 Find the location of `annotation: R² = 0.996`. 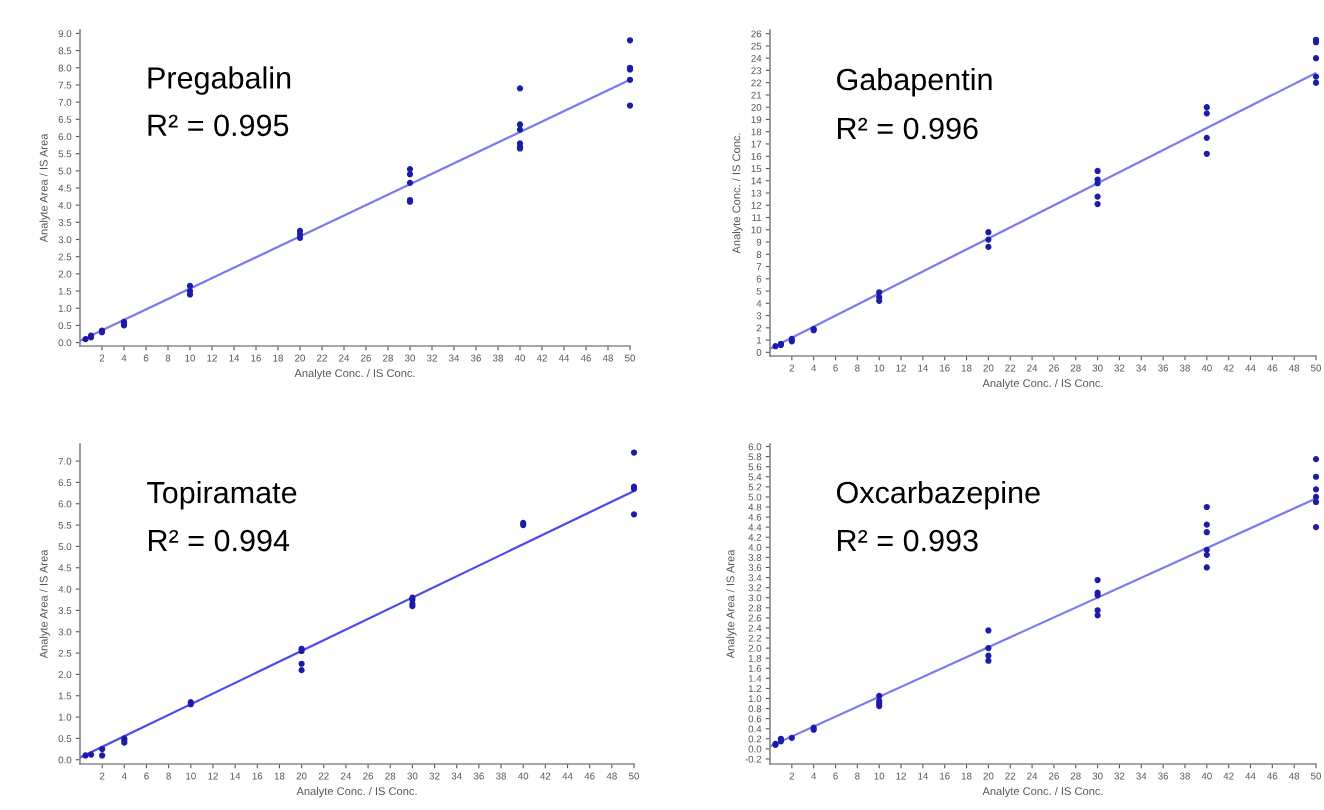

annotation: R² = 0.996 is located at coordinates (908, 128).